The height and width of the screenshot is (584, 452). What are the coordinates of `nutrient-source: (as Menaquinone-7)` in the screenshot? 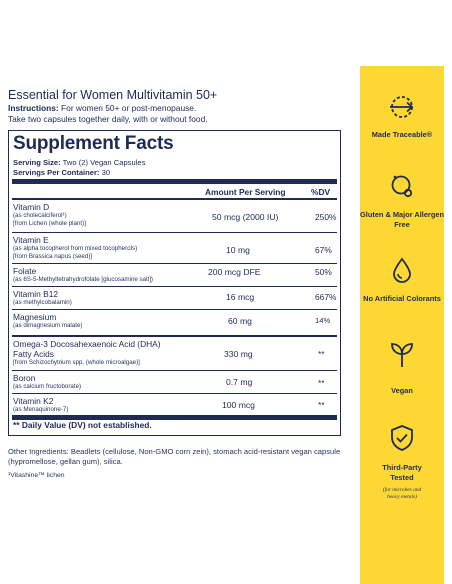 It's located at (41, 409).